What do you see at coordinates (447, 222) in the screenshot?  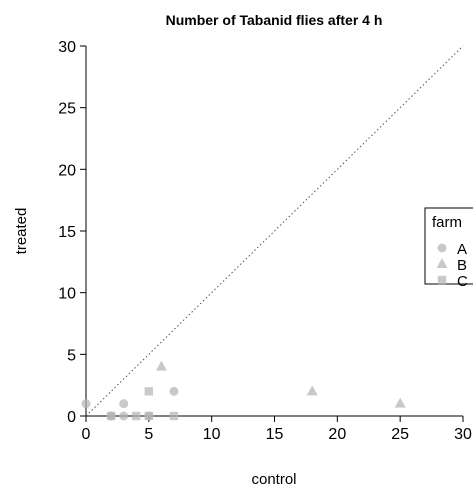 I see `legend-title: farm` at bounding box center [447, 222].